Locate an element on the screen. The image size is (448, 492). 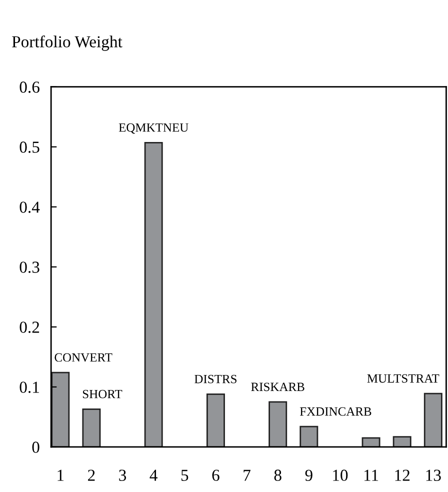
annotation: CONVERT is located at coordinates (83, 357).